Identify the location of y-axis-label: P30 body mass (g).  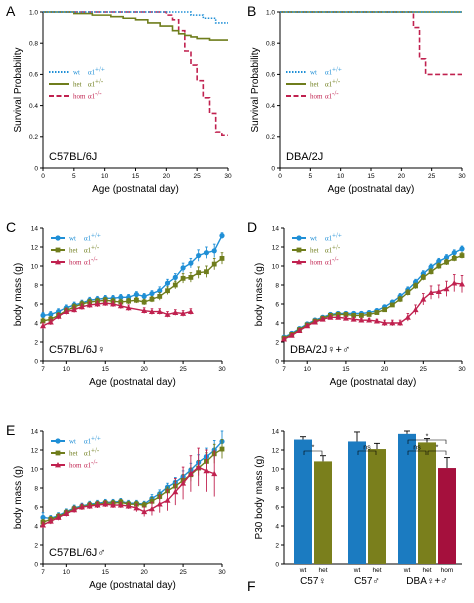
(259, 498).